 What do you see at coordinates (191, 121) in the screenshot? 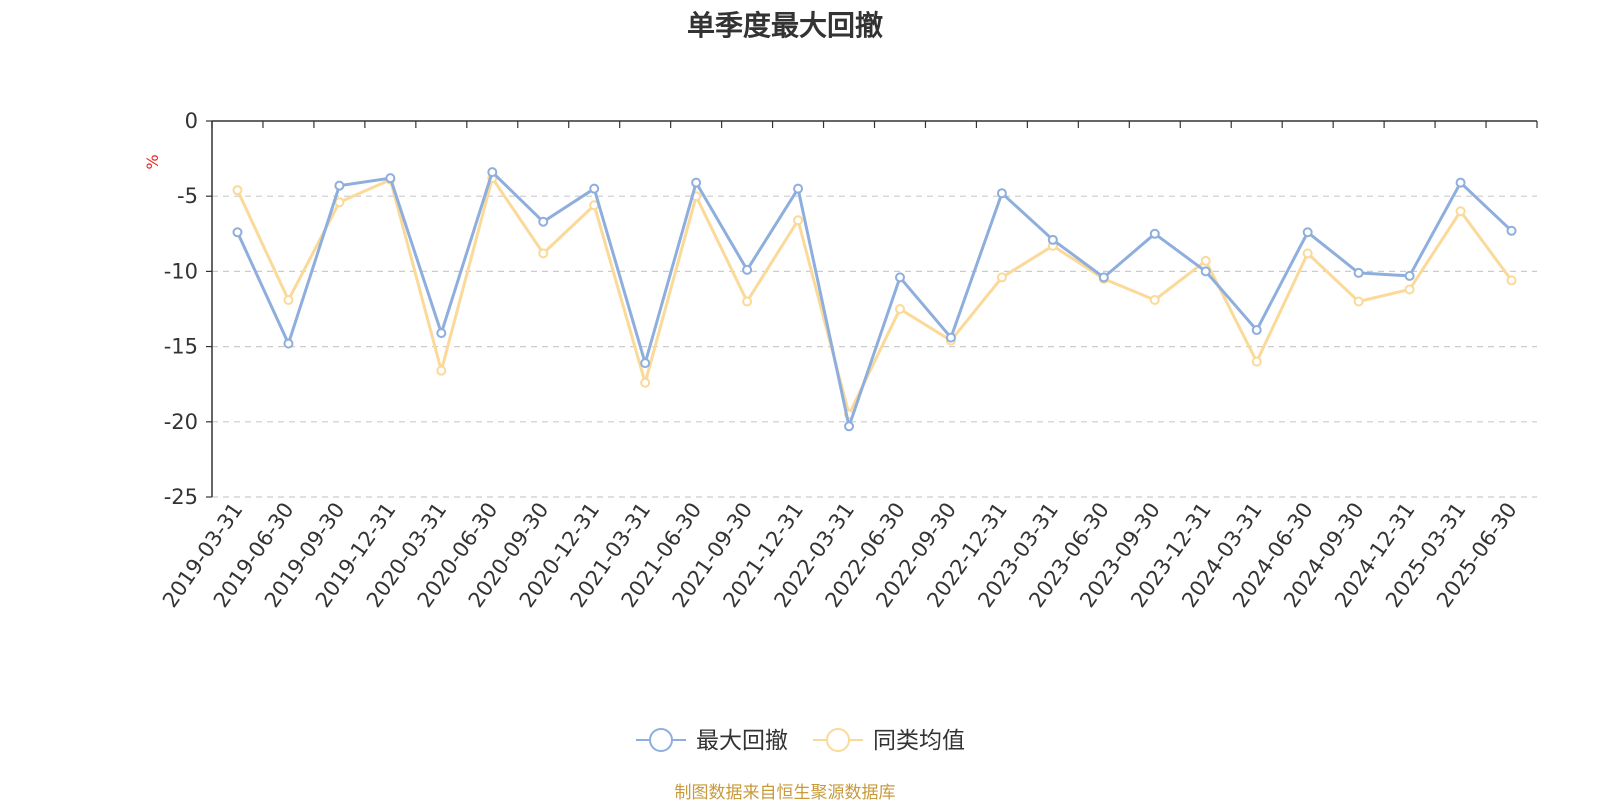
I see `y-tick-label: 0` at bounding box center [191, 121].